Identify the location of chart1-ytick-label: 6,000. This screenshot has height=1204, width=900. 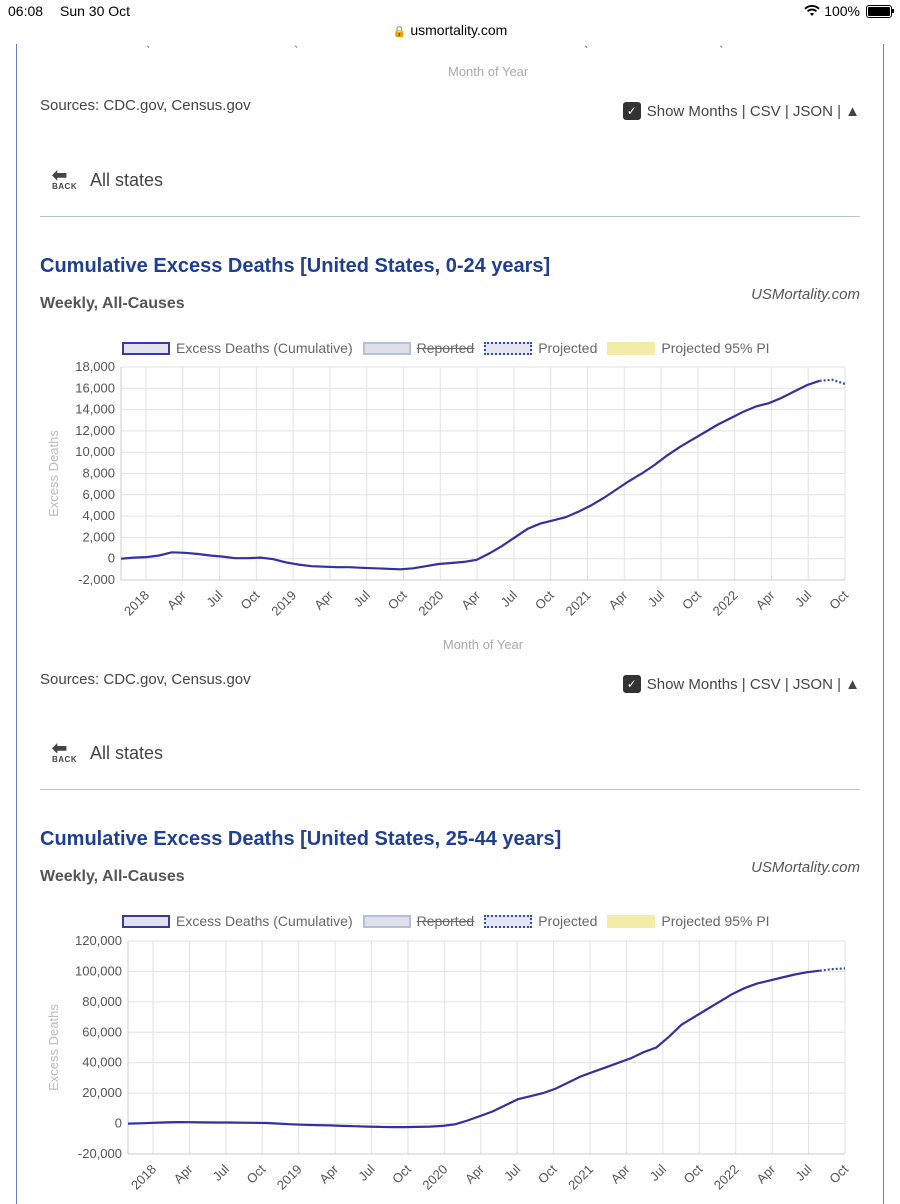
(98, 494).